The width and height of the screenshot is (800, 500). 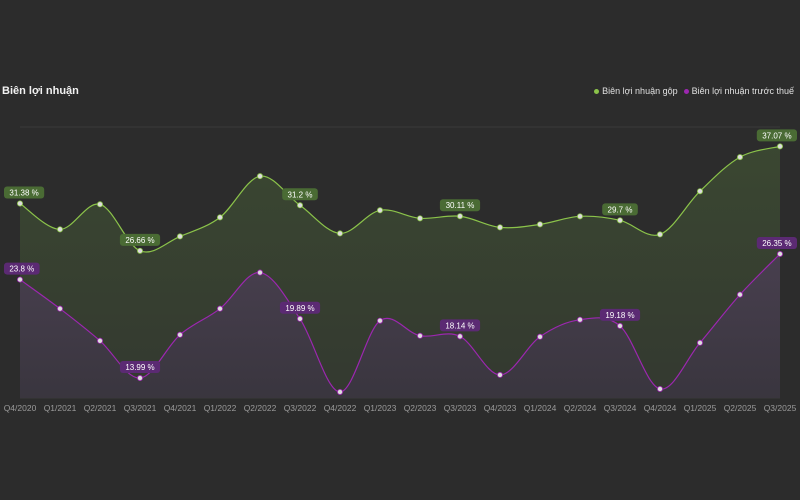 I want to click on legend-gross-label: Biên lợi nhuận gộp, so click(x=640, y=91).